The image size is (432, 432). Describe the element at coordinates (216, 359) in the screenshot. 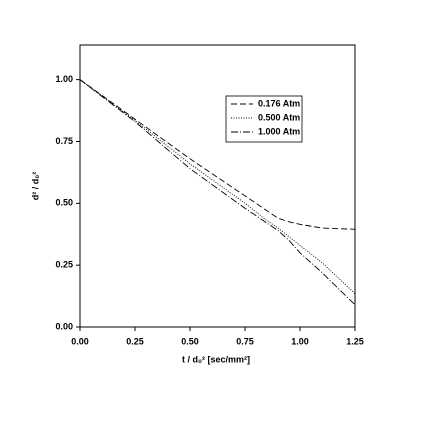

I see `x-axis-label: t / d₀² [sec/mm²]` at that location.